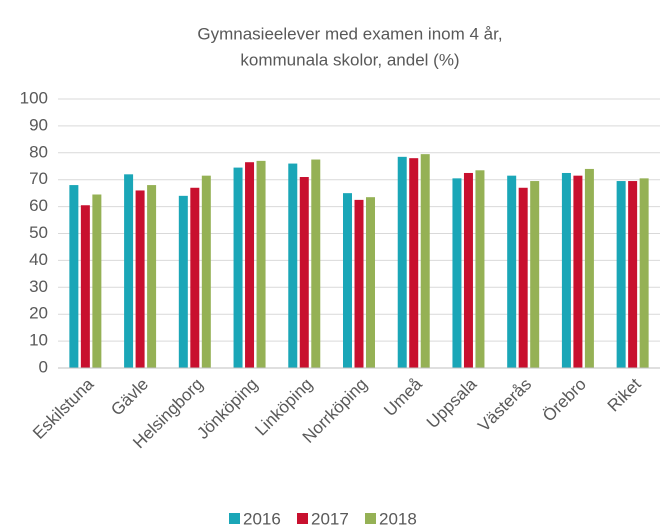 This screenshot has height=532, width=662. What do you see at coordinates (34, 97) in the screenshot?
I see `y-tick-label: 100` at bounding box center [34, 97].